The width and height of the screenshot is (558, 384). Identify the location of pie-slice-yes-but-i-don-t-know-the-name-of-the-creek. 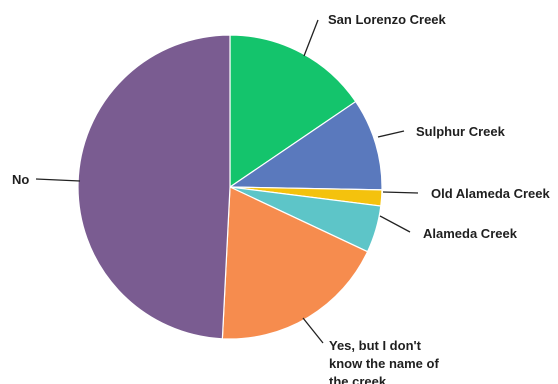
(295, 263).